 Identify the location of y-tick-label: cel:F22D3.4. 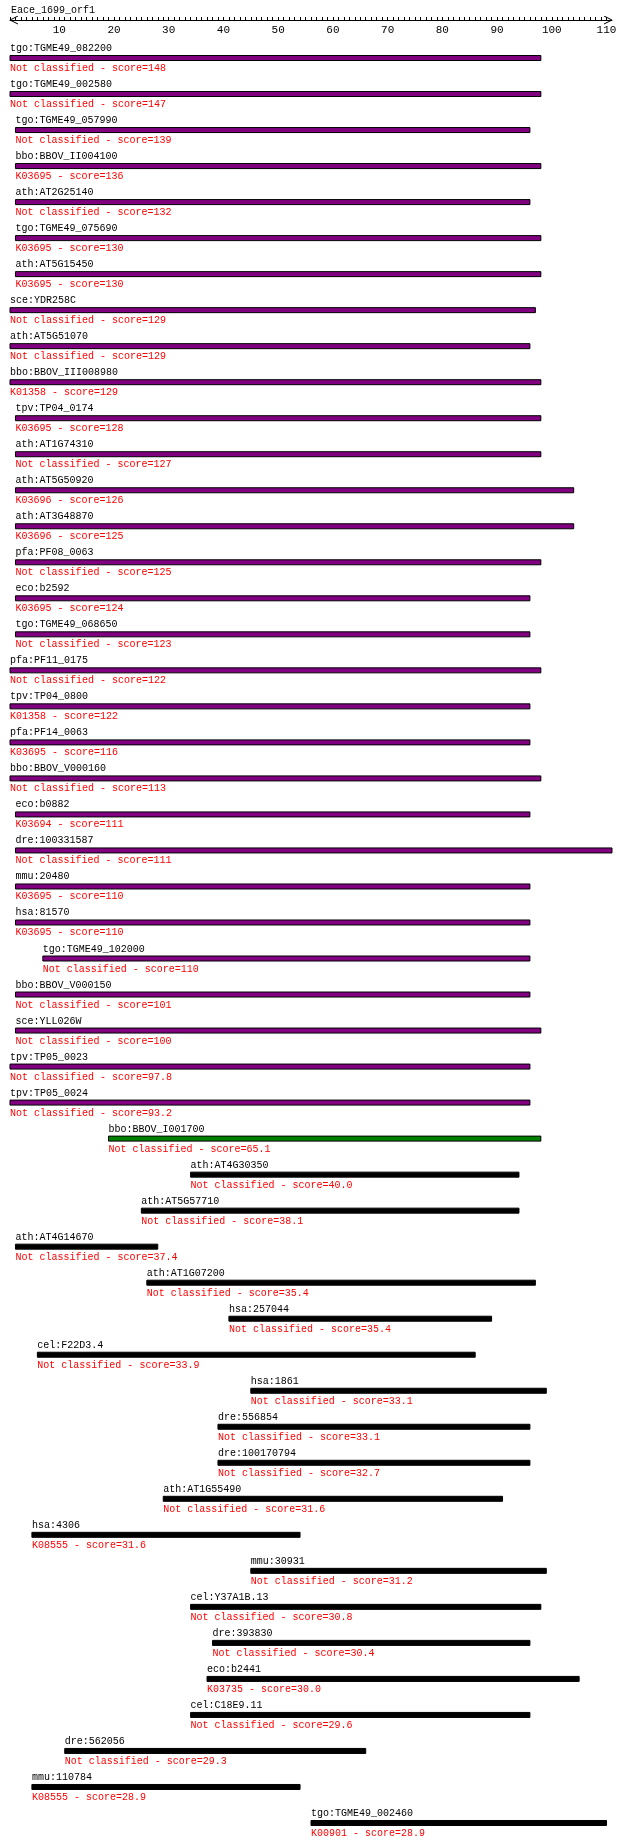
(70, 1345).